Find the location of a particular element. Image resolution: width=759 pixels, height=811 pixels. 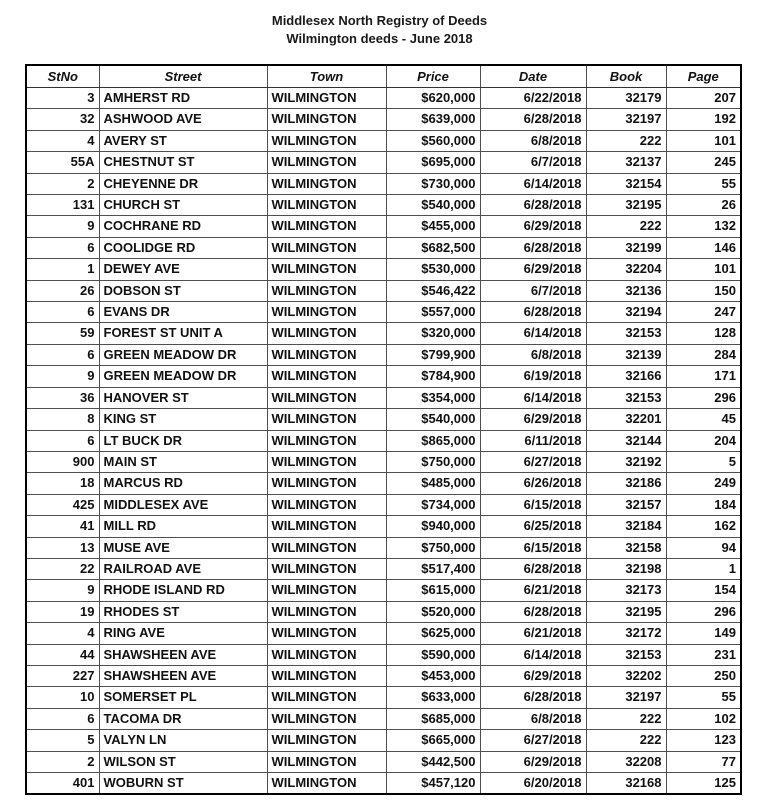

cell-street: TACOMA DR is located at coordinates (183, 719).